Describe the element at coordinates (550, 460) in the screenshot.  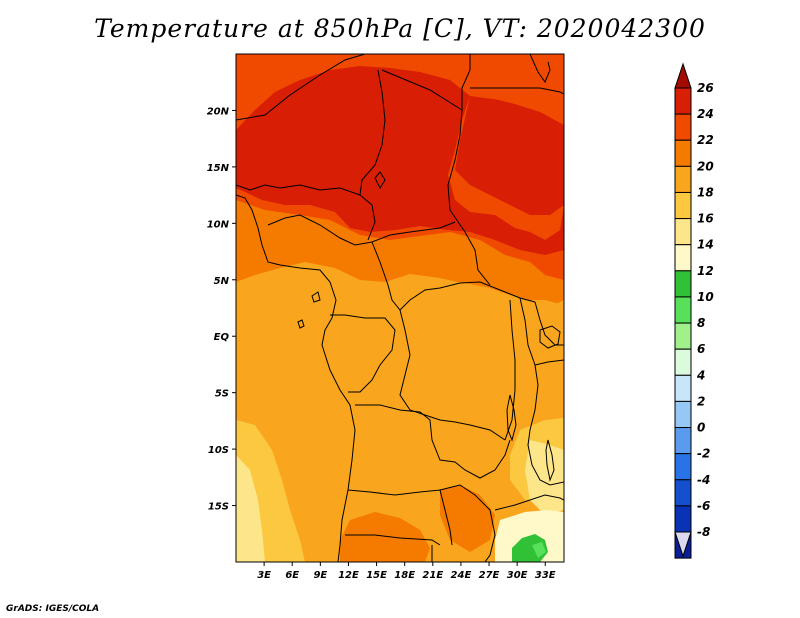
I see `lake-malawi` at that location.